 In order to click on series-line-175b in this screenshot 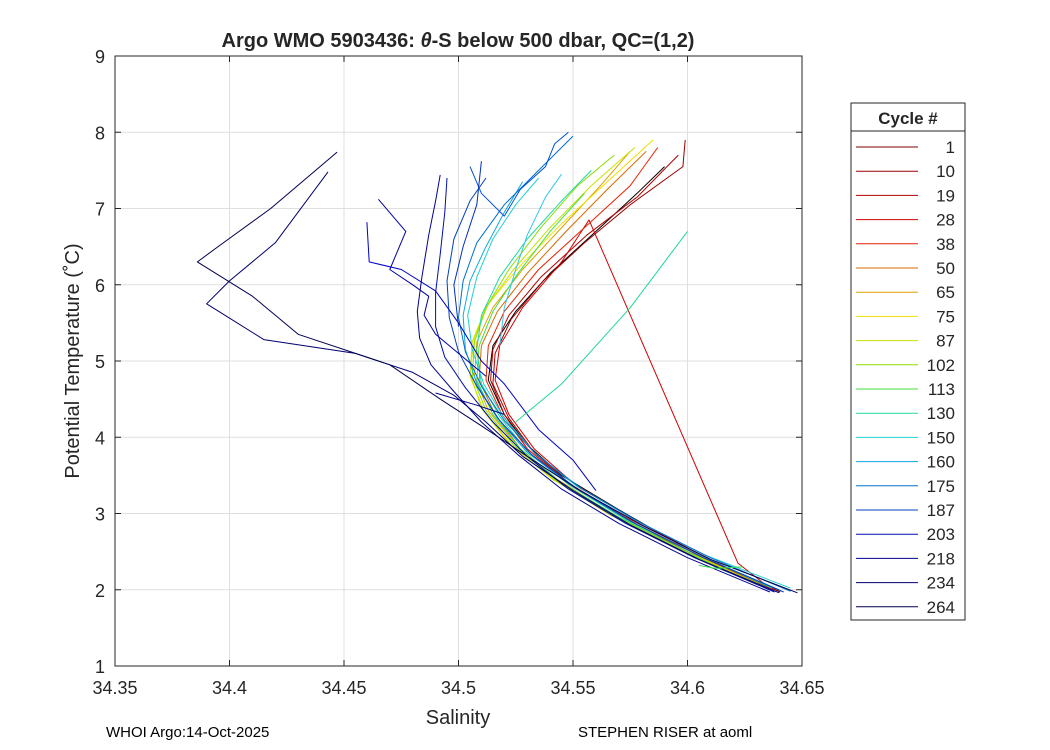, I will do `click(519, 174)`.